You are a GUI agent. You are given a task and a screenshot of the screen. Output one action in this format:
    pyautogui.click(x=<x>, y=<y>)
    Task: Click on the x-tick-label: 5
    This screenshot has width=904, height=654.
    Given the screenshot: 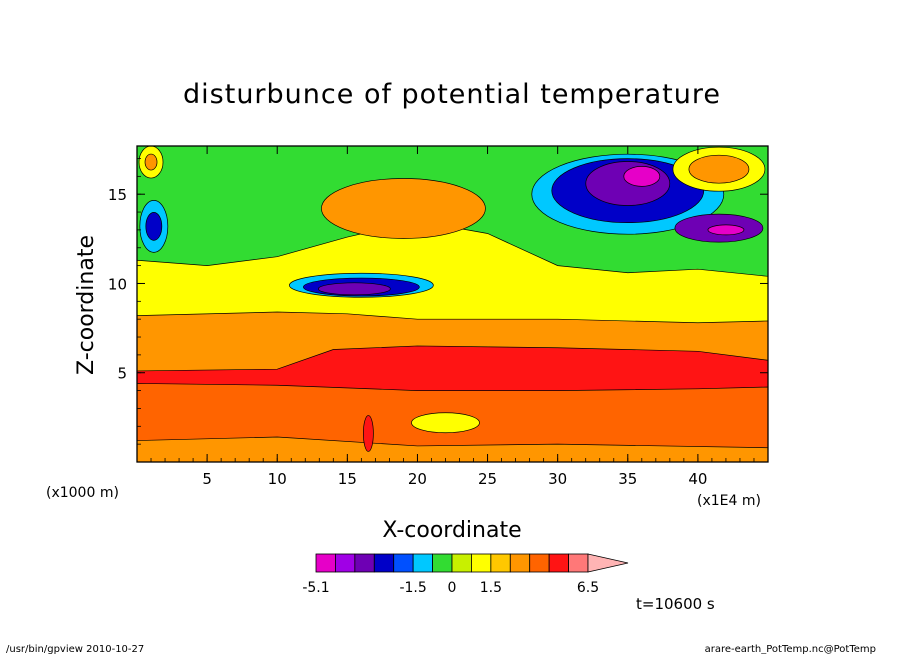 What is the action you would take?
    pyautogui.click(x=207, y=479)
    